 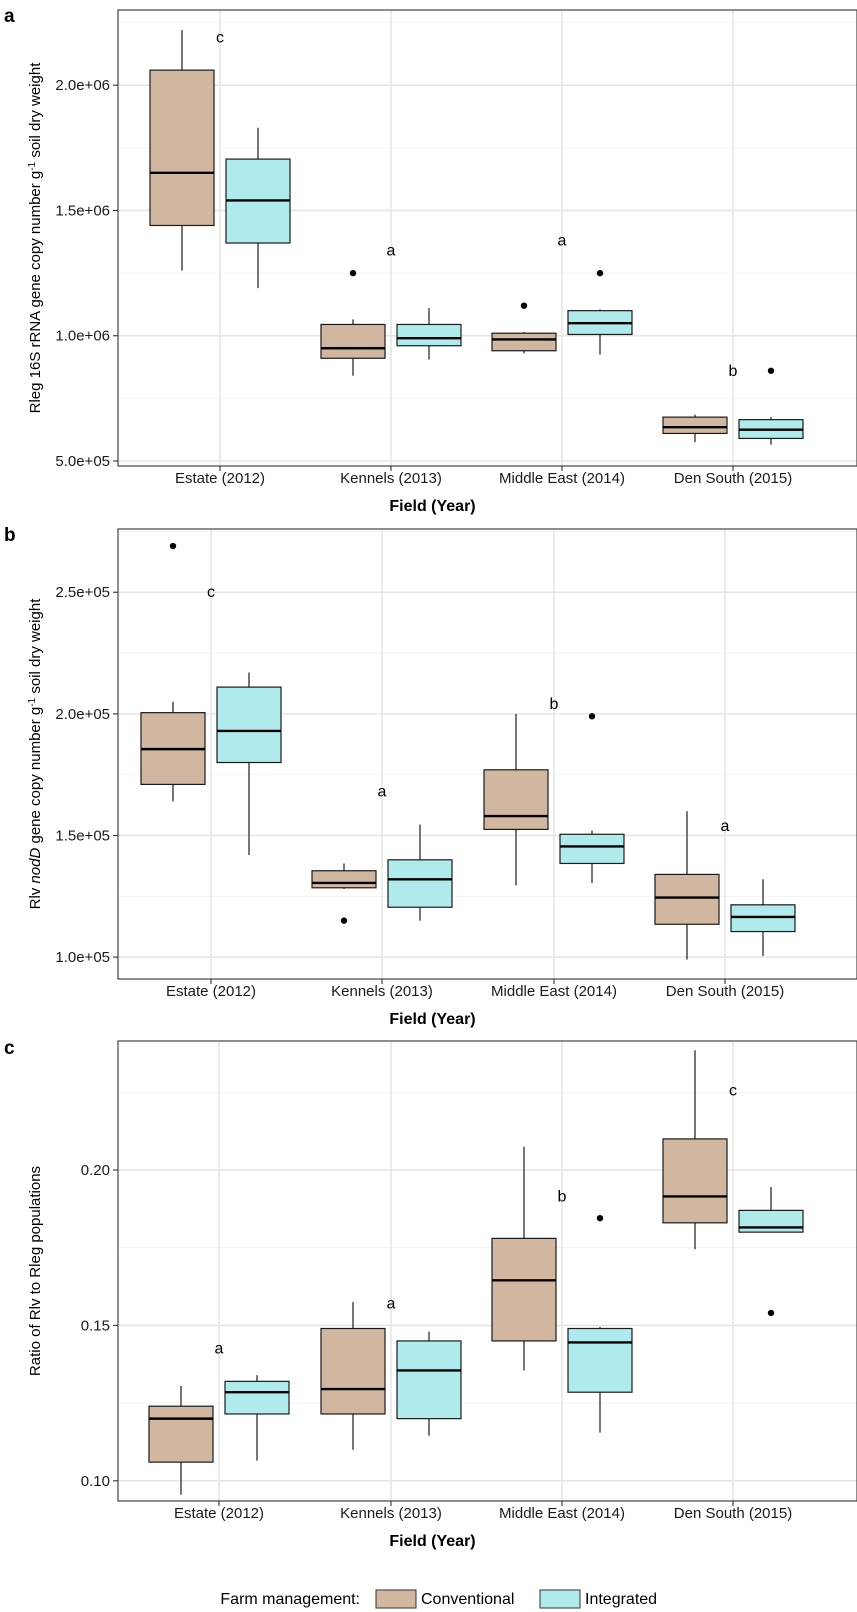 What do you see at coordinates (560, 1599) in the screenshot?
I see `legend-key-integrated` at bounding box center [560, 1599].